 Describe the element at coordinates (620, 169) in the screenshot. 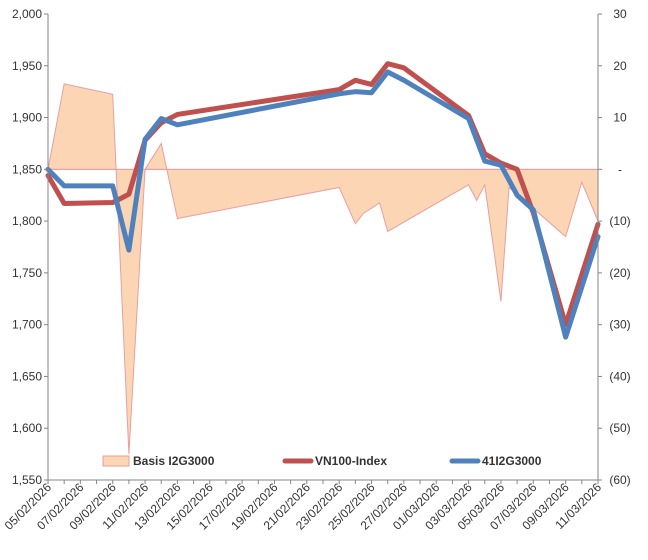

I see `y-right-tick-label: -` at that location.